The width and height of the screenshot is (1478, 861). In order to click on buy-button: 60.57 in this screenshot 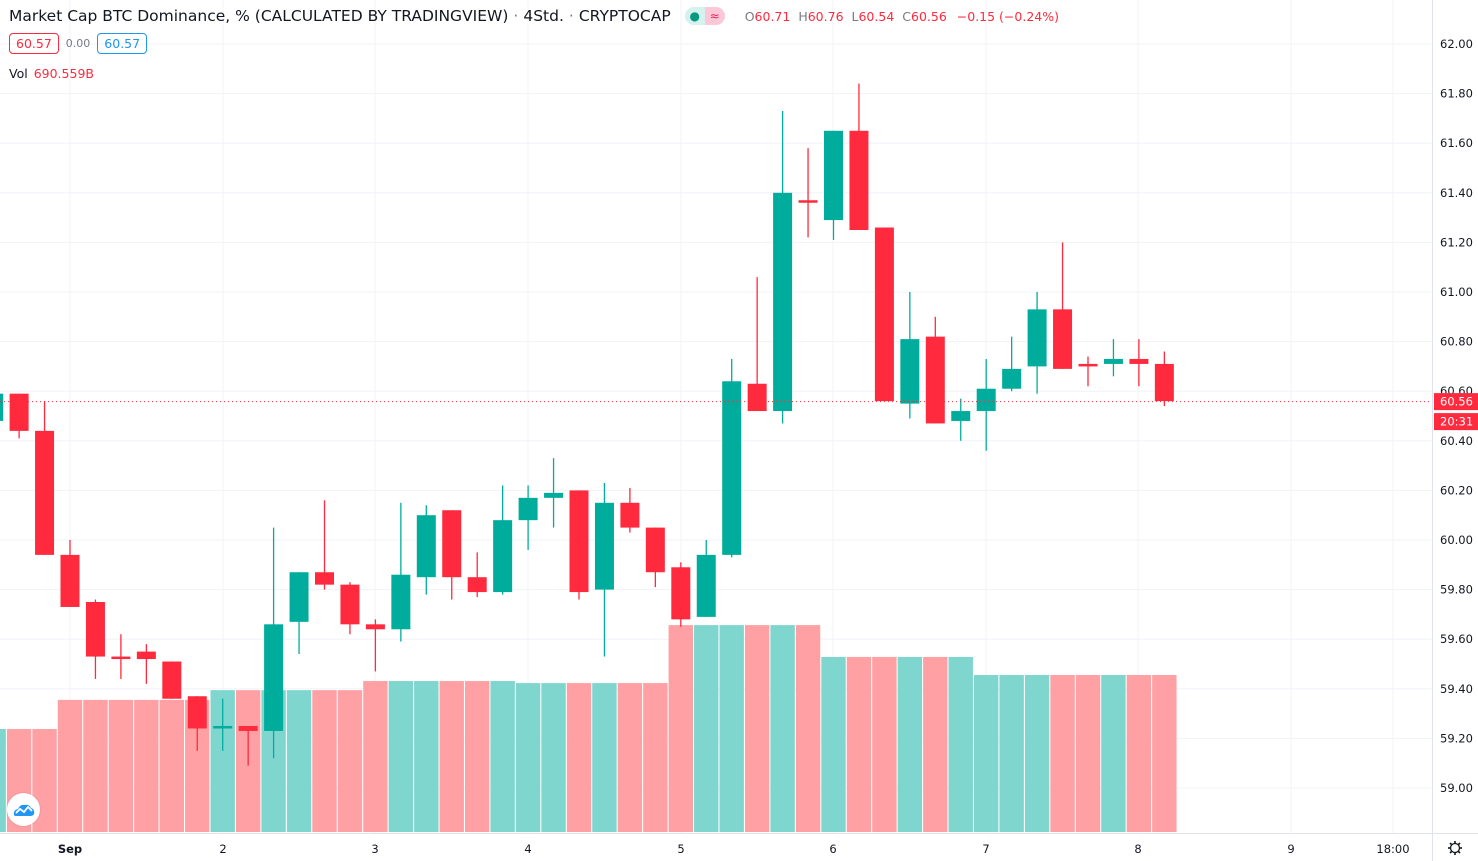, I will do `click(122, 43)`.